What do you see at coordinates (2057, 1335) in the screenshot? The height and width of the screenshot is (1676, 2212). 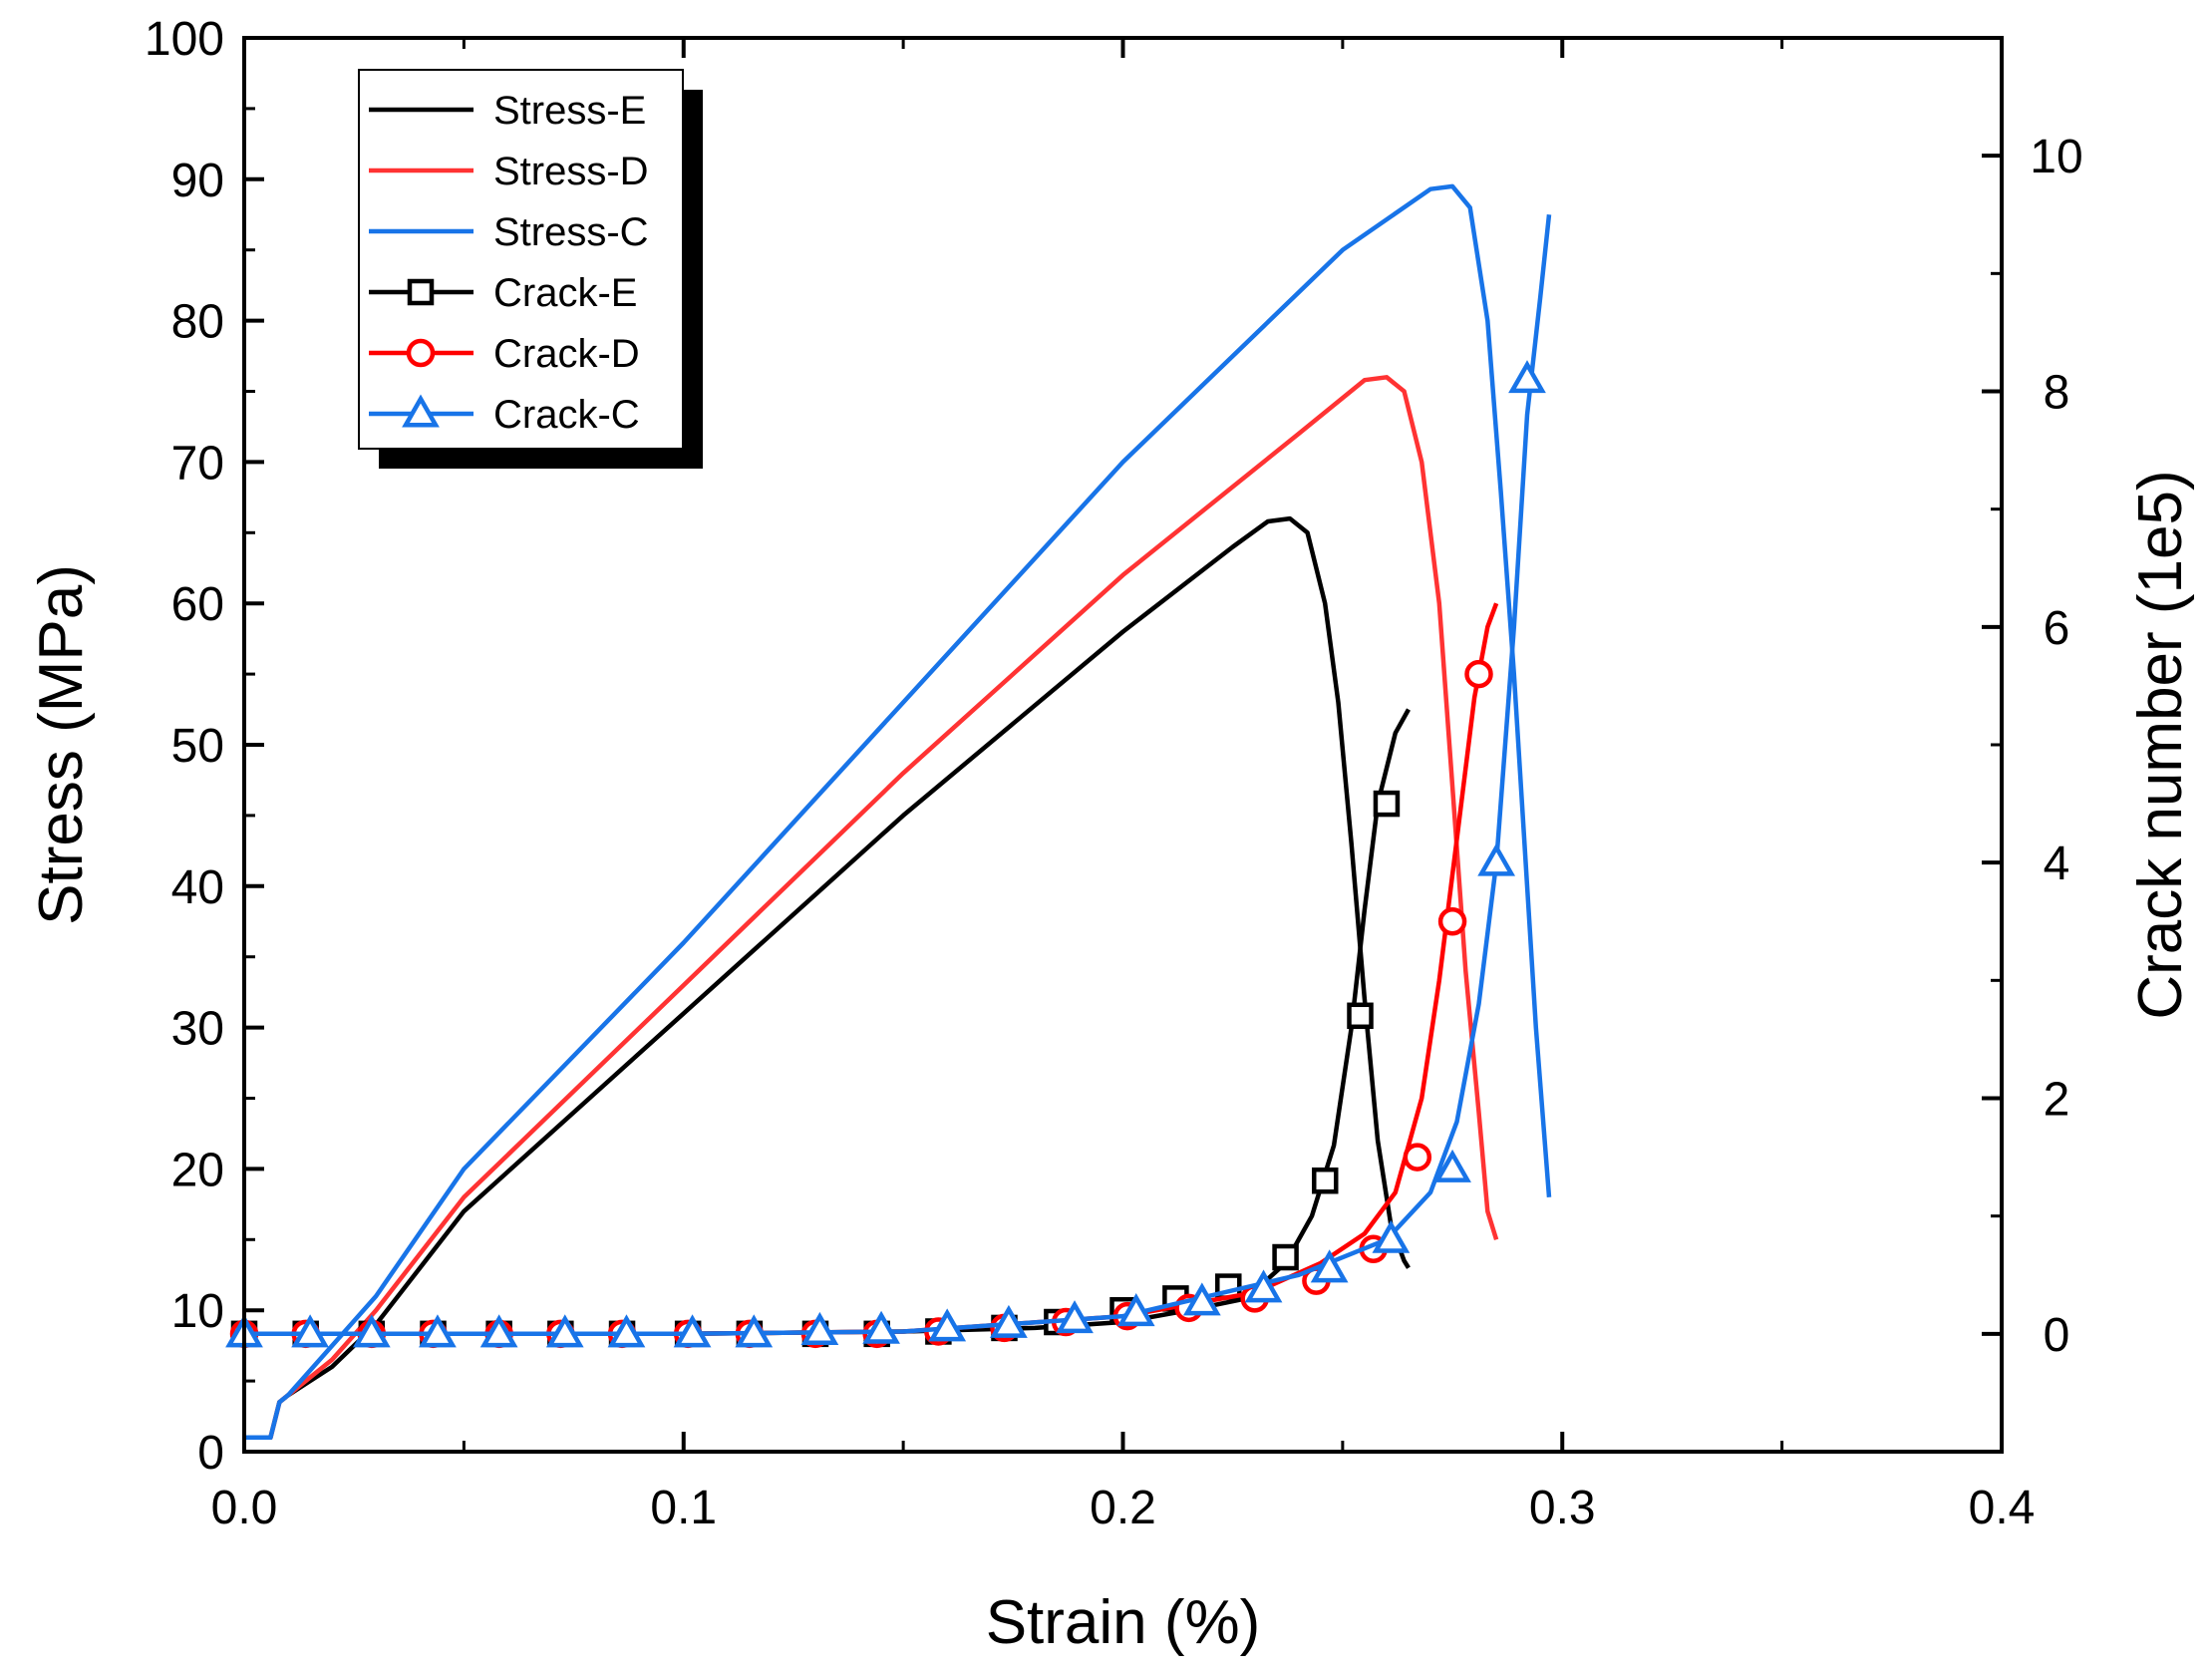 I see `y2-tick-label: 0` at bounding box center [2057, 1335].